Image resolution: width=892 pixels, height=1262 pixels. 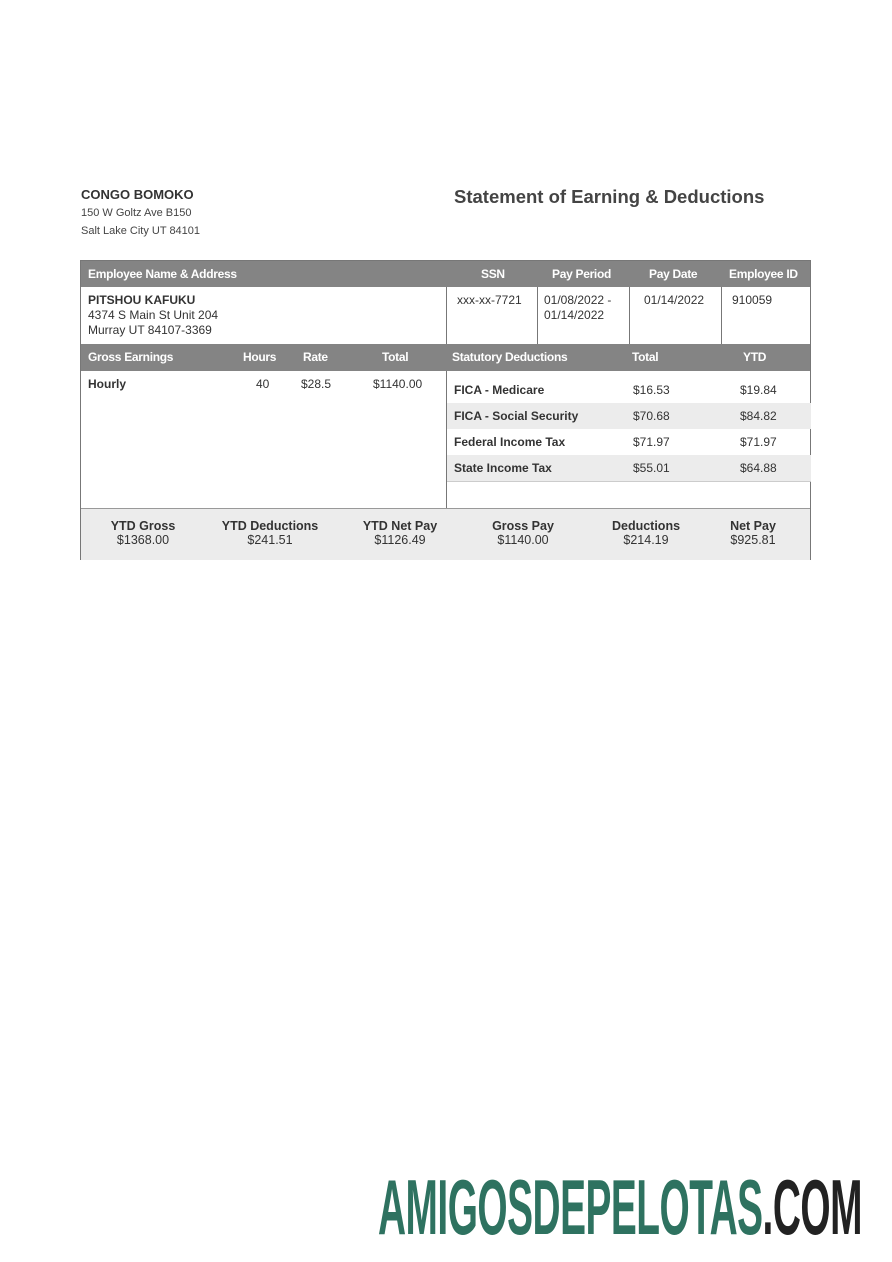 I want to click on deduction-ytd: $71.97, so click(x=758, y=442).